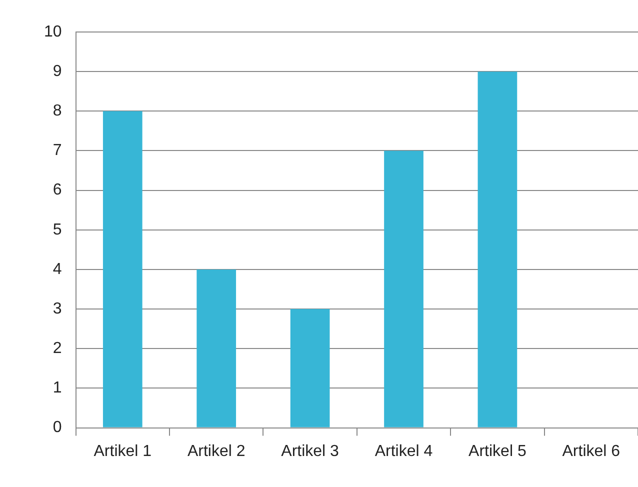 Image resolution: width=638 pixels, height=487 pixels. Describe the element at coordinates (123, 451) in the screenshot. I see `x-tick-label: Artikel 1` at that location.